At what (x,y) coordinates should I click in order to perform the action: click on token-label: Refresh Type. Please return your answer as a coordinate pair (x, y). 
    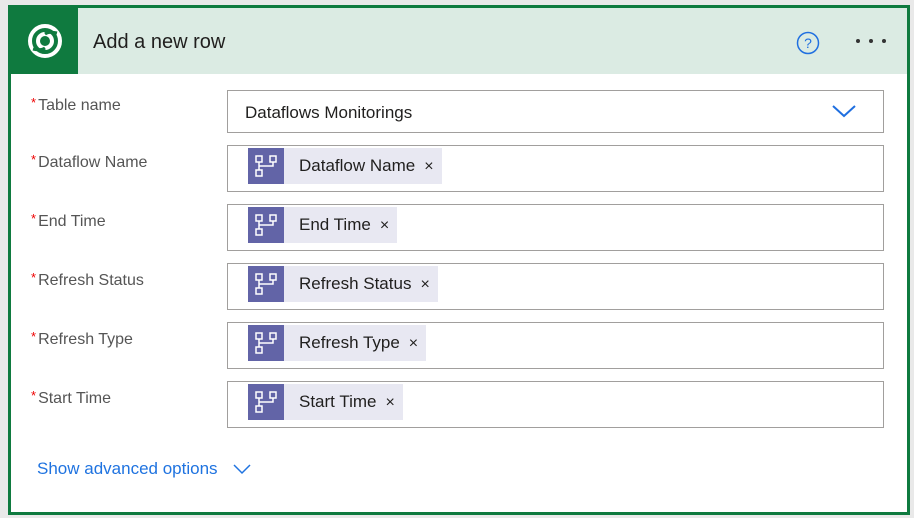
    Looking at the image, I should click on (349, 342).